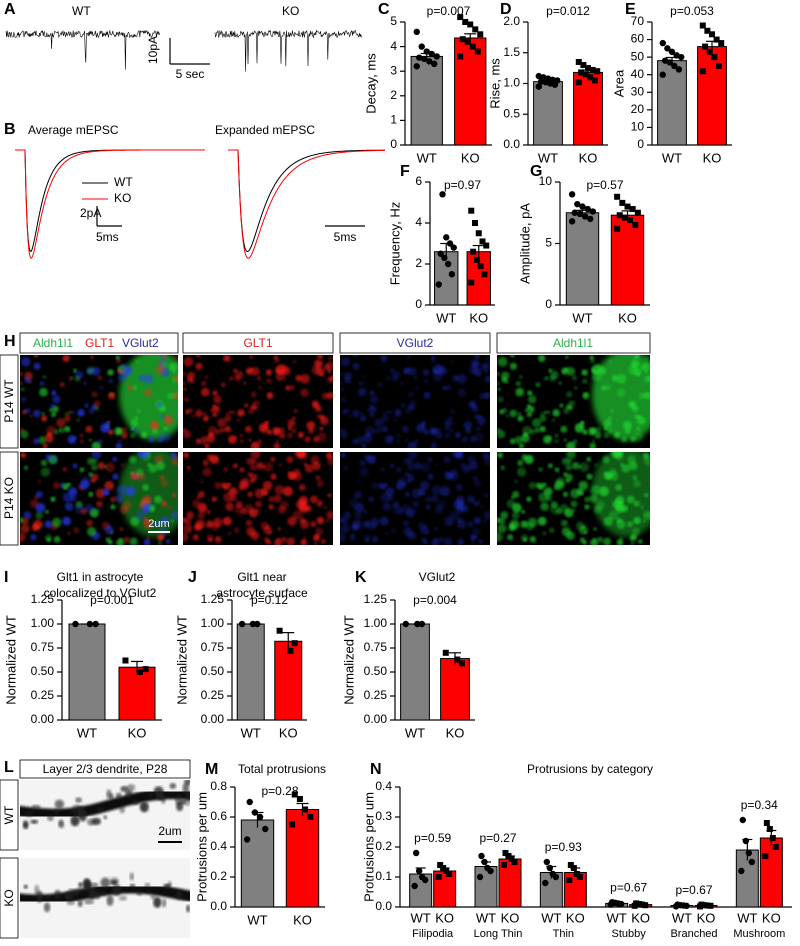  What do you see at coordinates (486, 917) in the screenshot?
I see `series-label: WT` at bounding box center [486, 917].